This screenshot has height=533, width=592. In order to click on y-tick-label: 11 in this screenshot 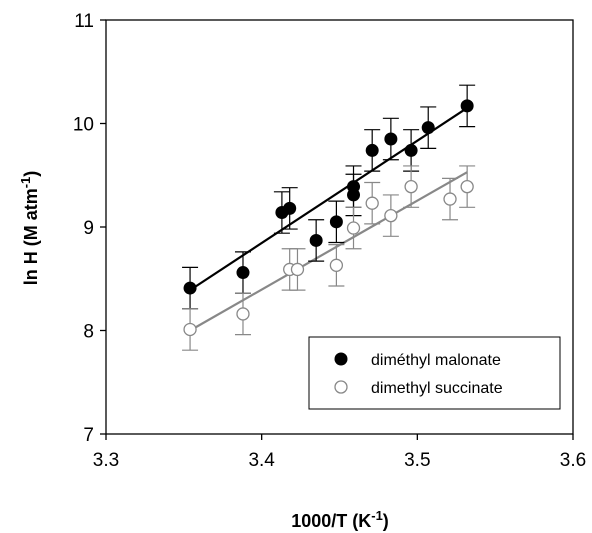, I will do `click(84, 21)`.